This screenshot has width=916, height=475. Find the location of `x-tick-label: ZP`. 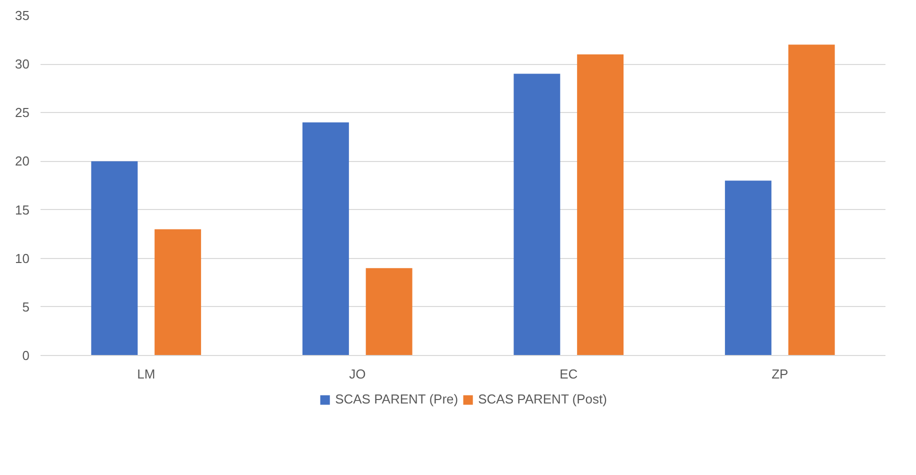

x-tick-label: ZP is located at coordinates (780, 374).